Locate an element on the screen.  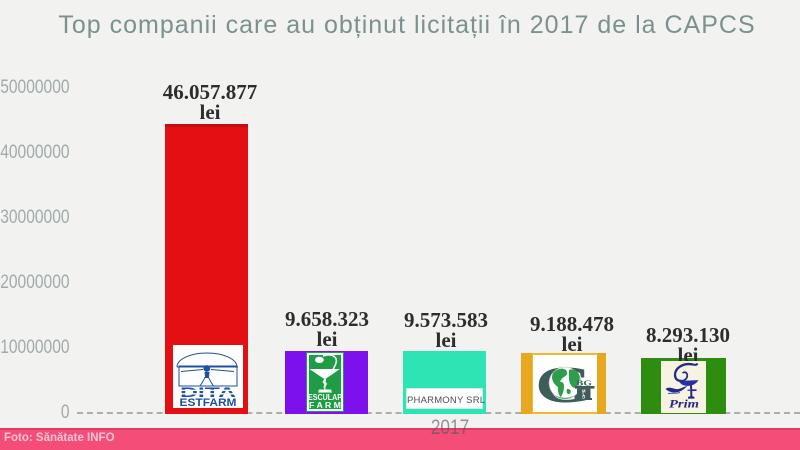
svg-text: DITA is located at coordinates (208, 392).